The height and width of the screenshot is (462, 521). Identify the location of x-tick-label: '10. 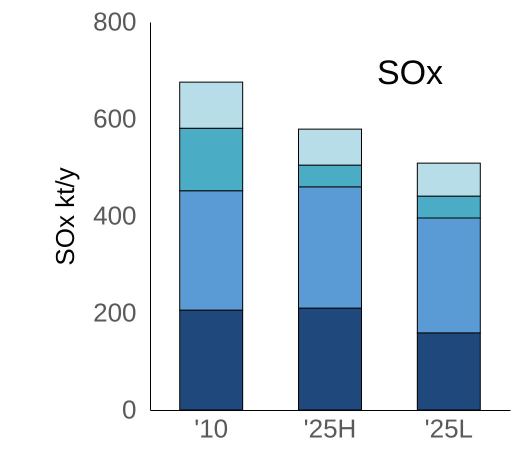
(211, 429).